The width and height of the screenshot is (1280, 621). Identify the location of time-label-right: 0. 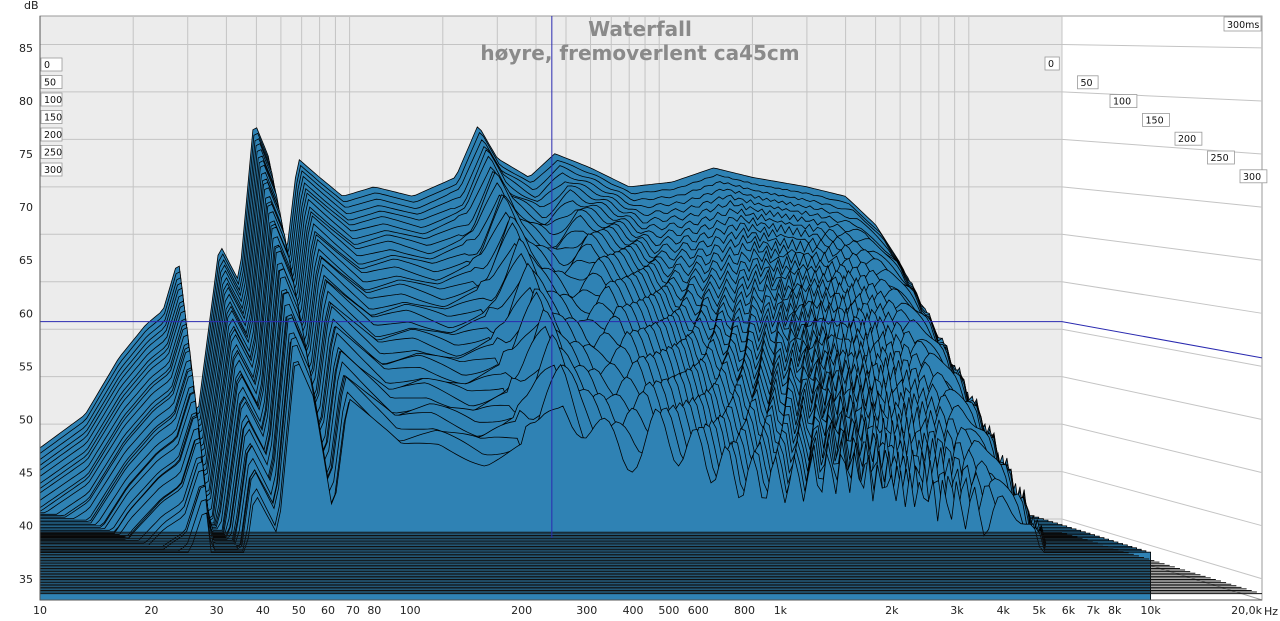
(1051, 64).